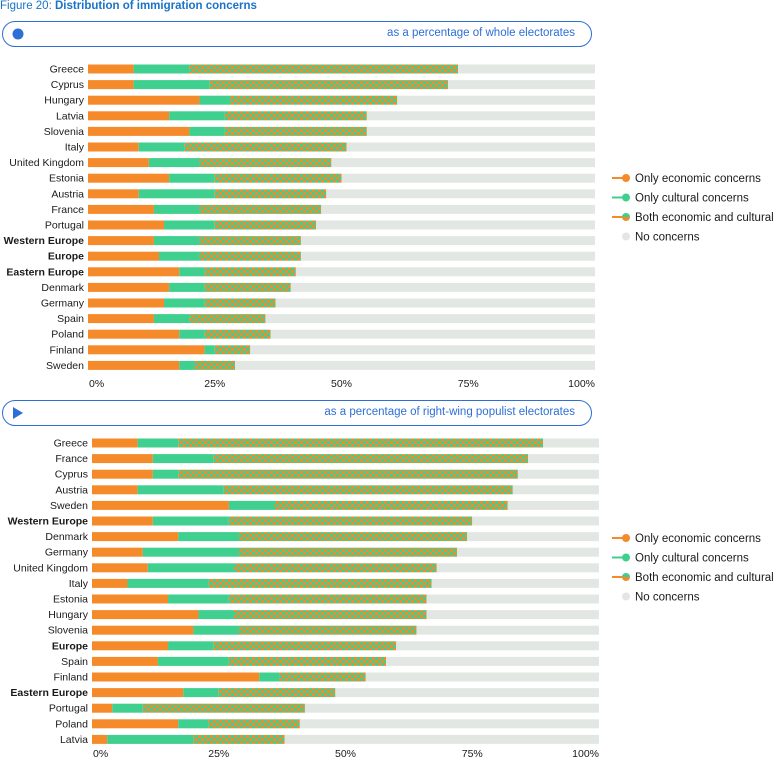  What do you see at coordinates (667, 238) in the screenshot?
I see `legend-entry-none: No concerns` at bounding box center [667, 238].